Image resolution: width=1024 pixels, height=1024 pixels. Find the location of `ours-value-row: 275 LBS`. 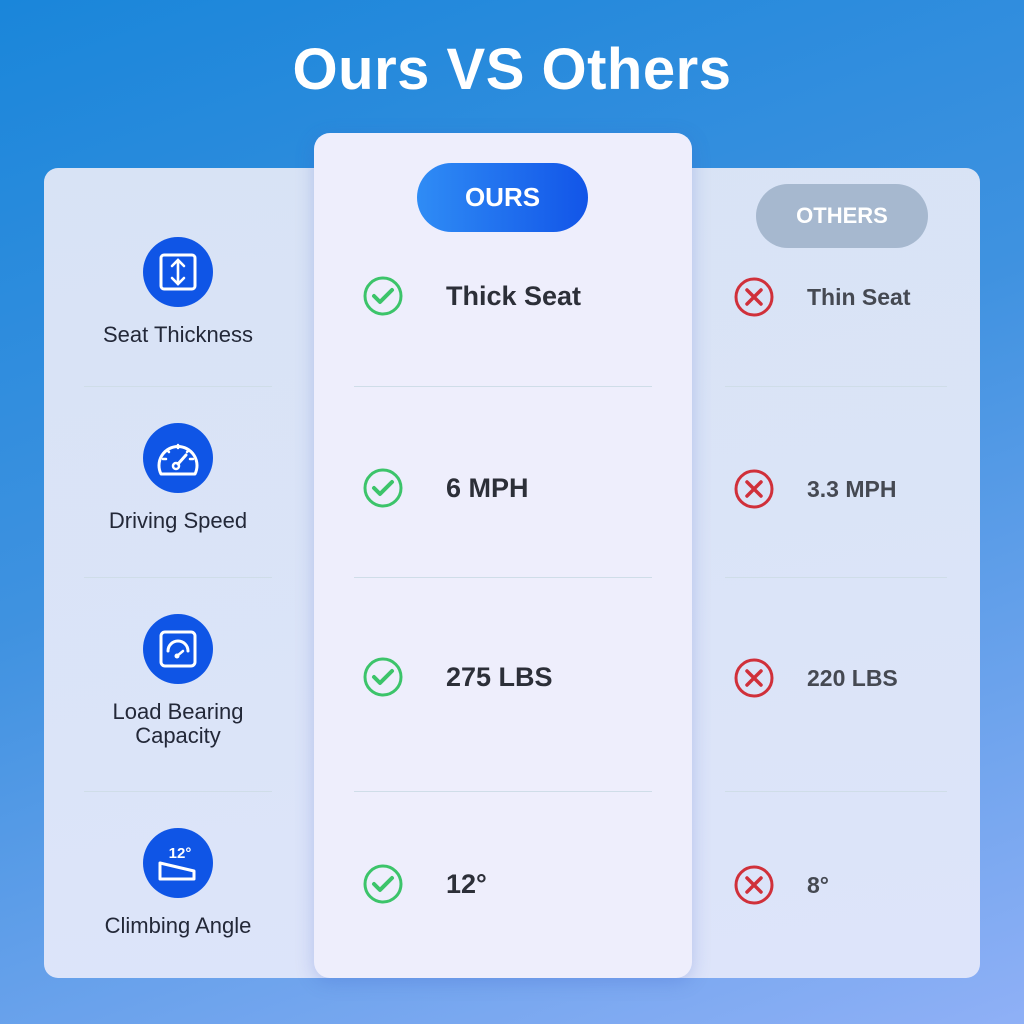

ours-value-row: 275 LBS is located at coordinates (457, 677).